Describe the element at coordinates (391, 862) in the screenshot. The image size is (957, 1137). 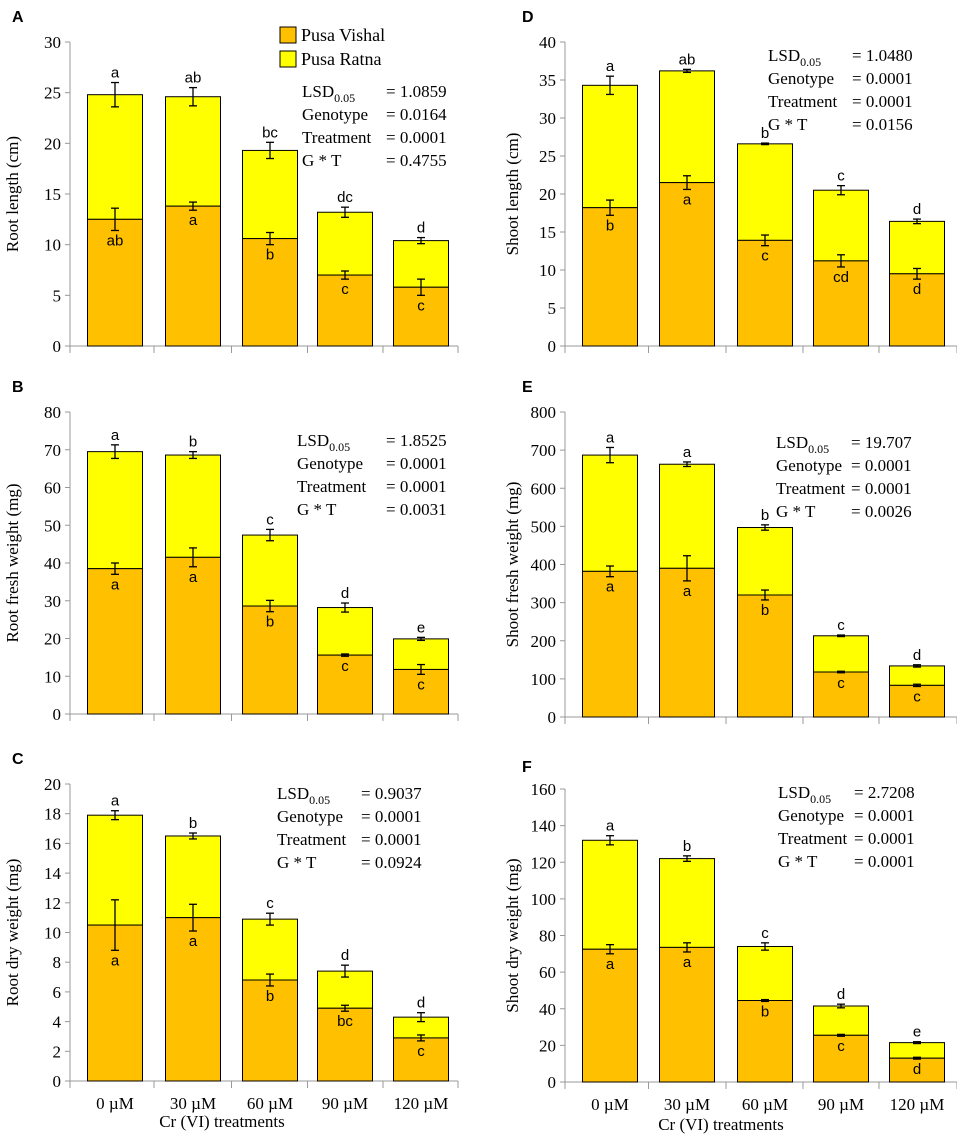
I see `stat-value: = 0.0924` at that location.